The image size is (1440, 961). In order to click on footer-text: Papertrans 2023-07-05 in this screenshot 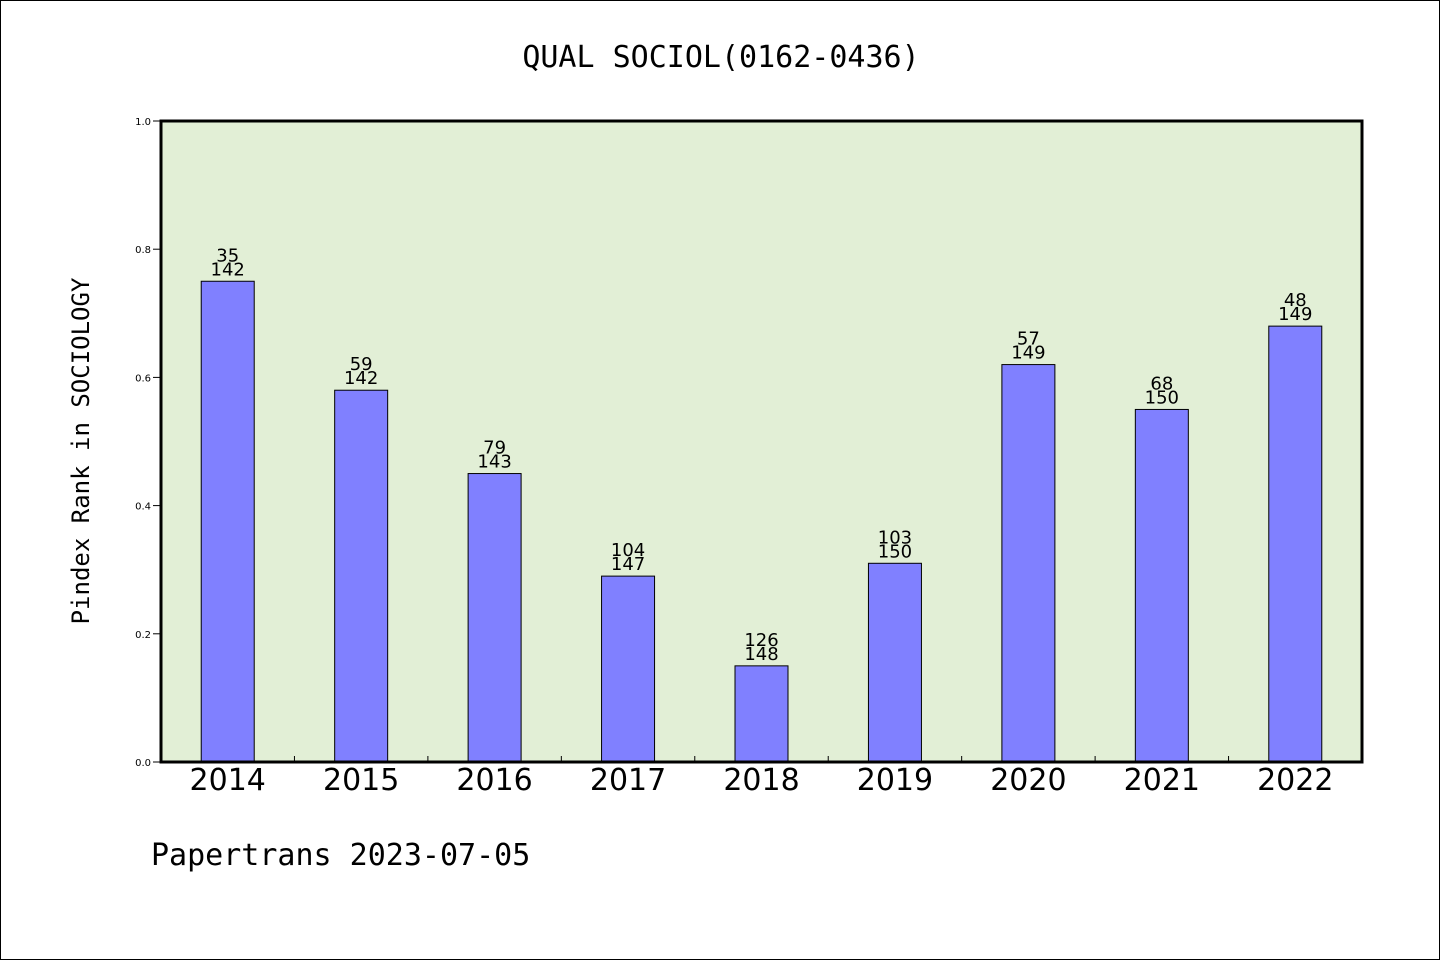, I will do `click(340, 855)`.